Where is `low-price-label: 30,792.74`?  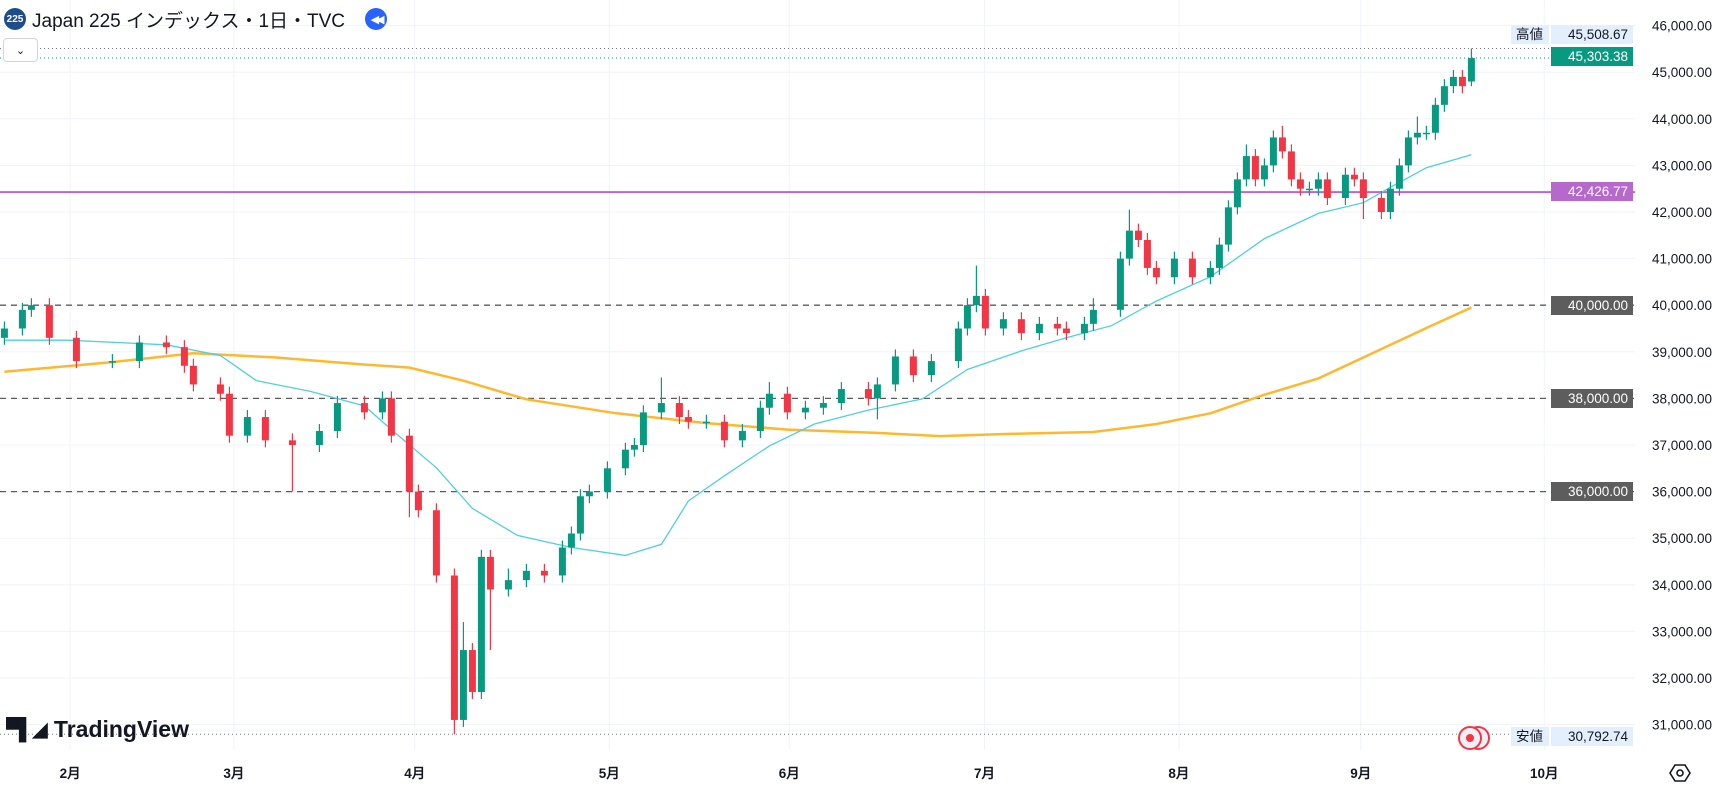
low-price-label: 30,792.74 is located at coordinates (1592, 736).